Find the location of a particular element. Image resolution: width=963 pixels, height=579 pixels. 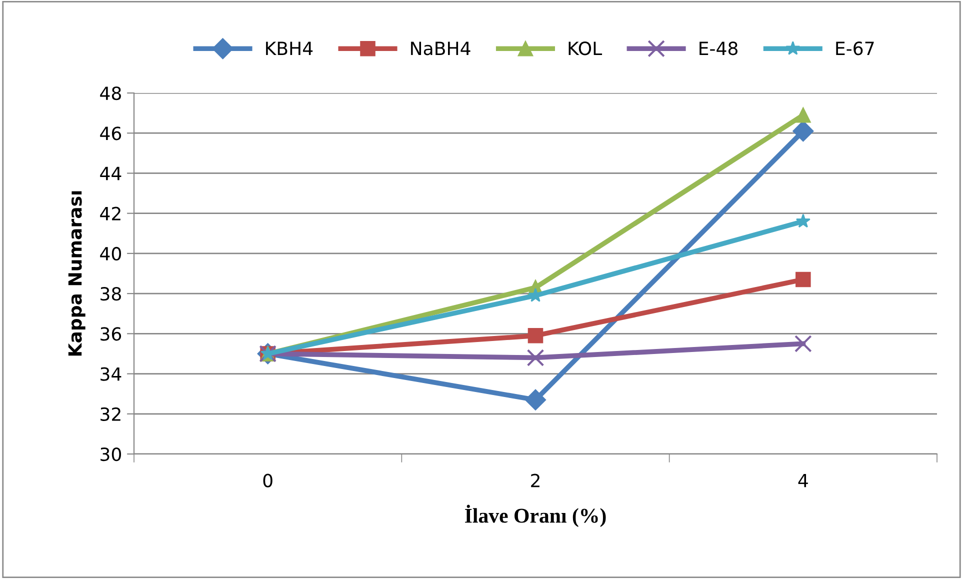

y-tick-label: 34 is located at coordinates (111, 374).